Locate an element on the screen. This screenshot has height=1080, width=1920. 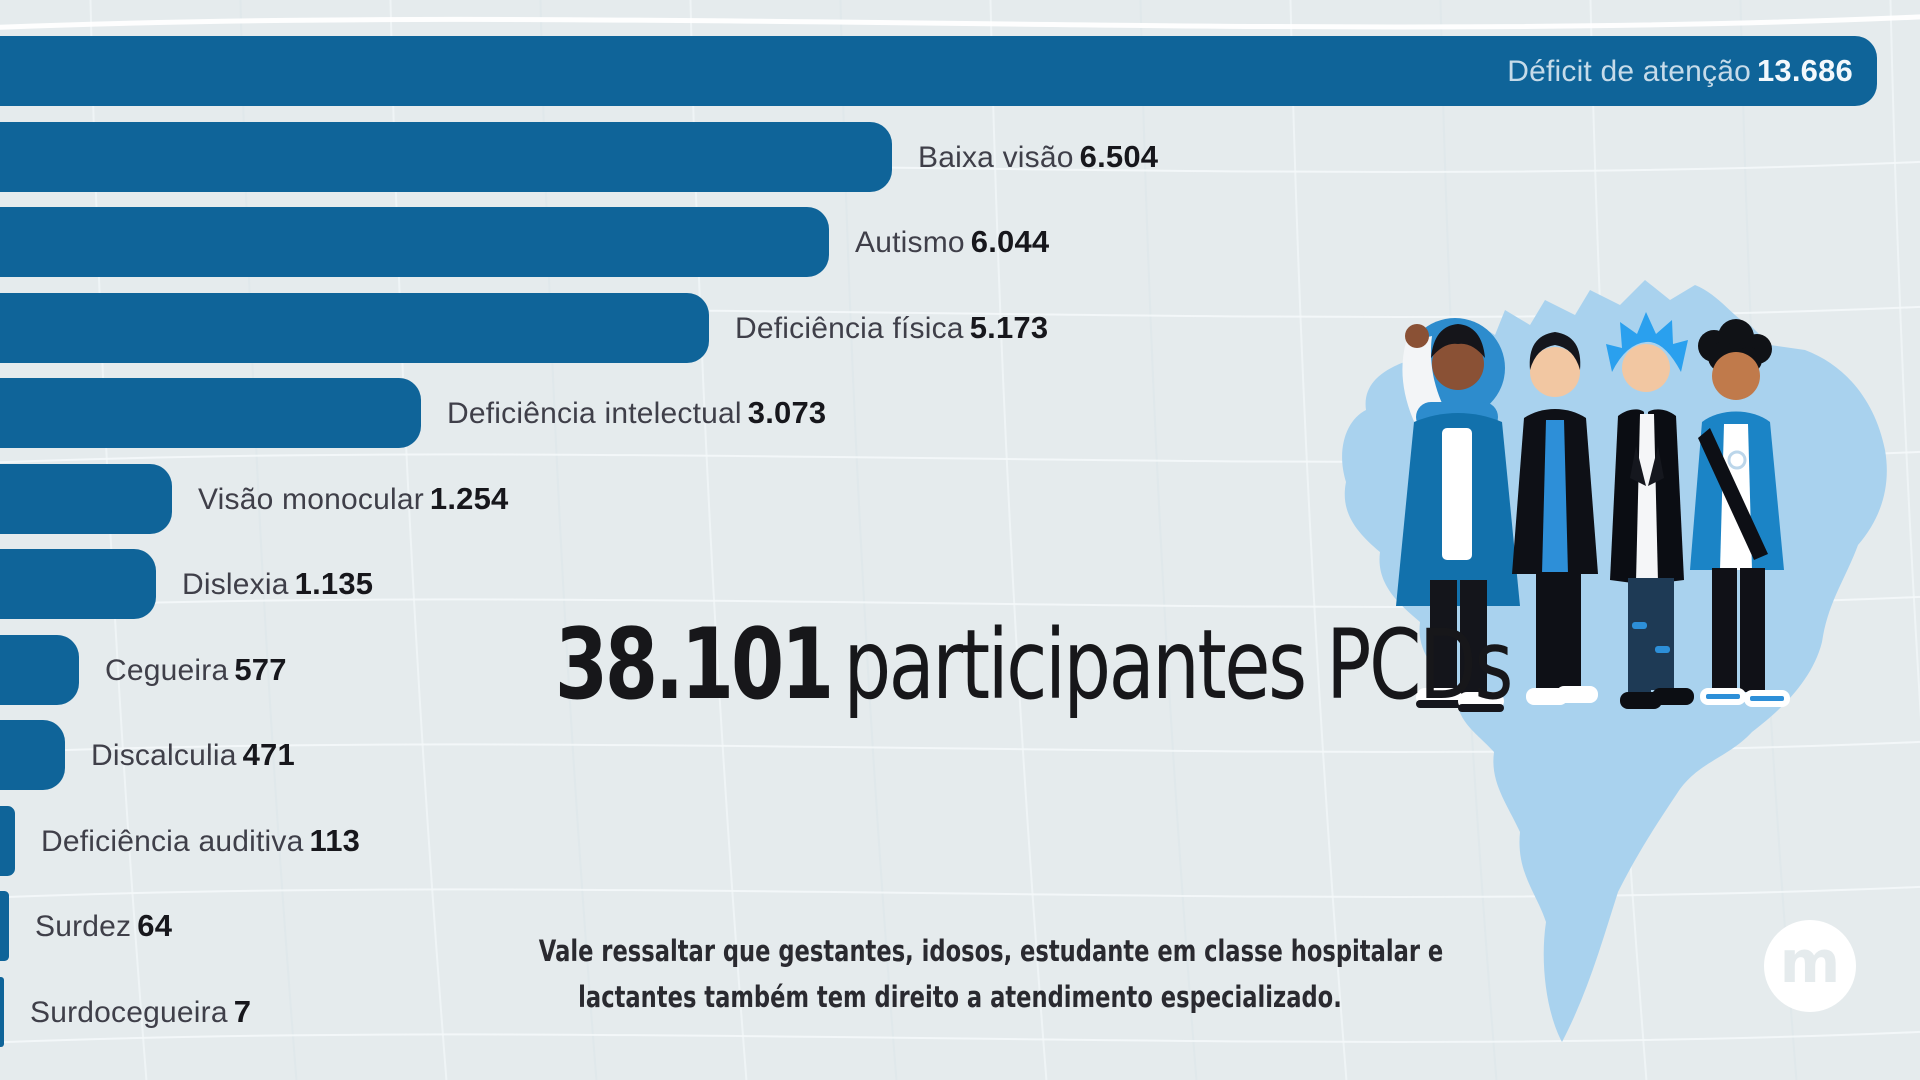
bar-label: Cegueira 577 is located at coordinates (196, 670).